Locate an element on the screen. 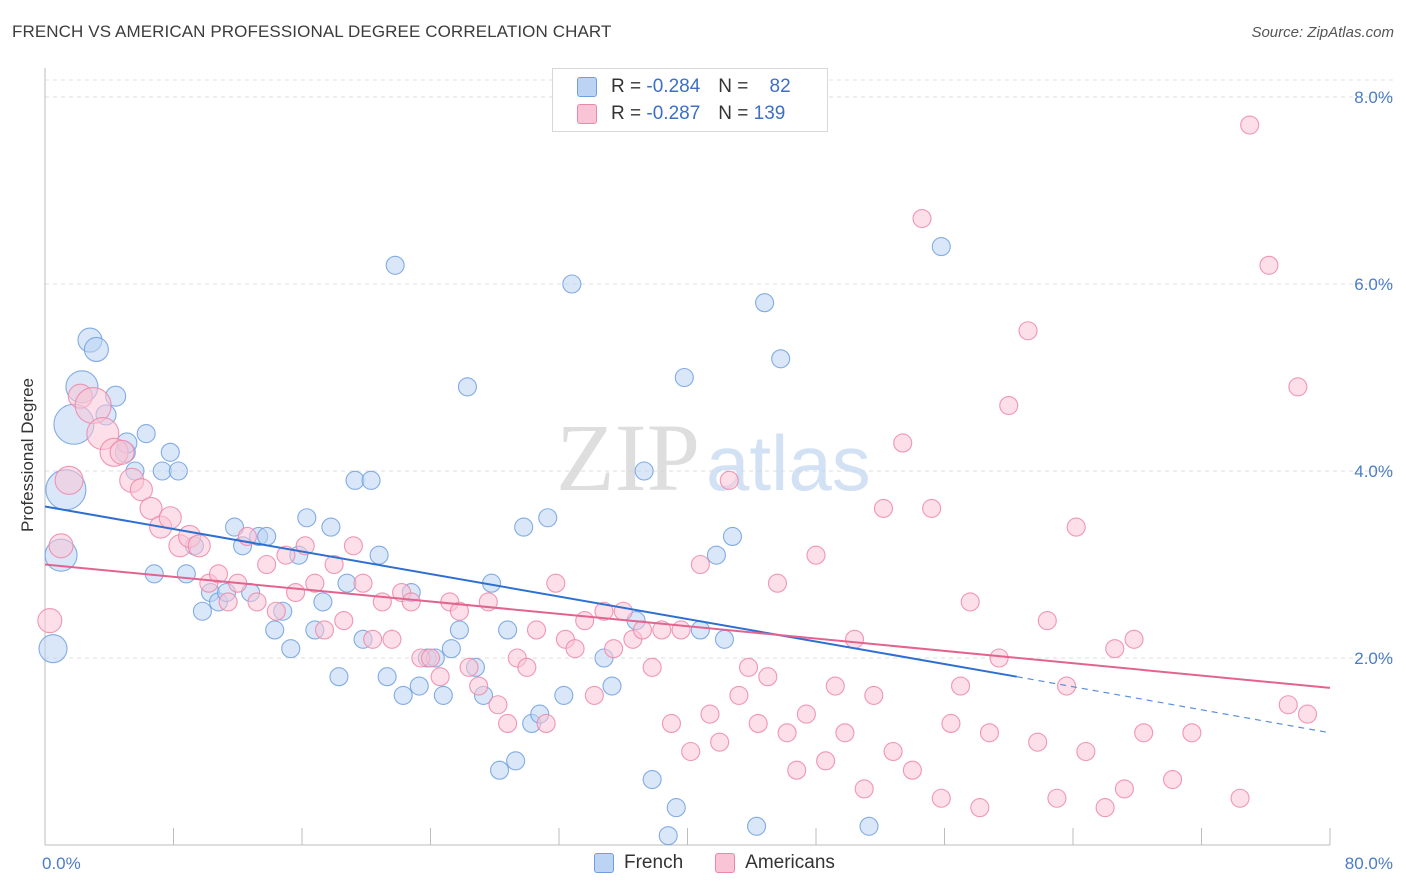 The width and height of the screenshot is (1406, 892). americans-trend-line is located at coordinates (687, 626).